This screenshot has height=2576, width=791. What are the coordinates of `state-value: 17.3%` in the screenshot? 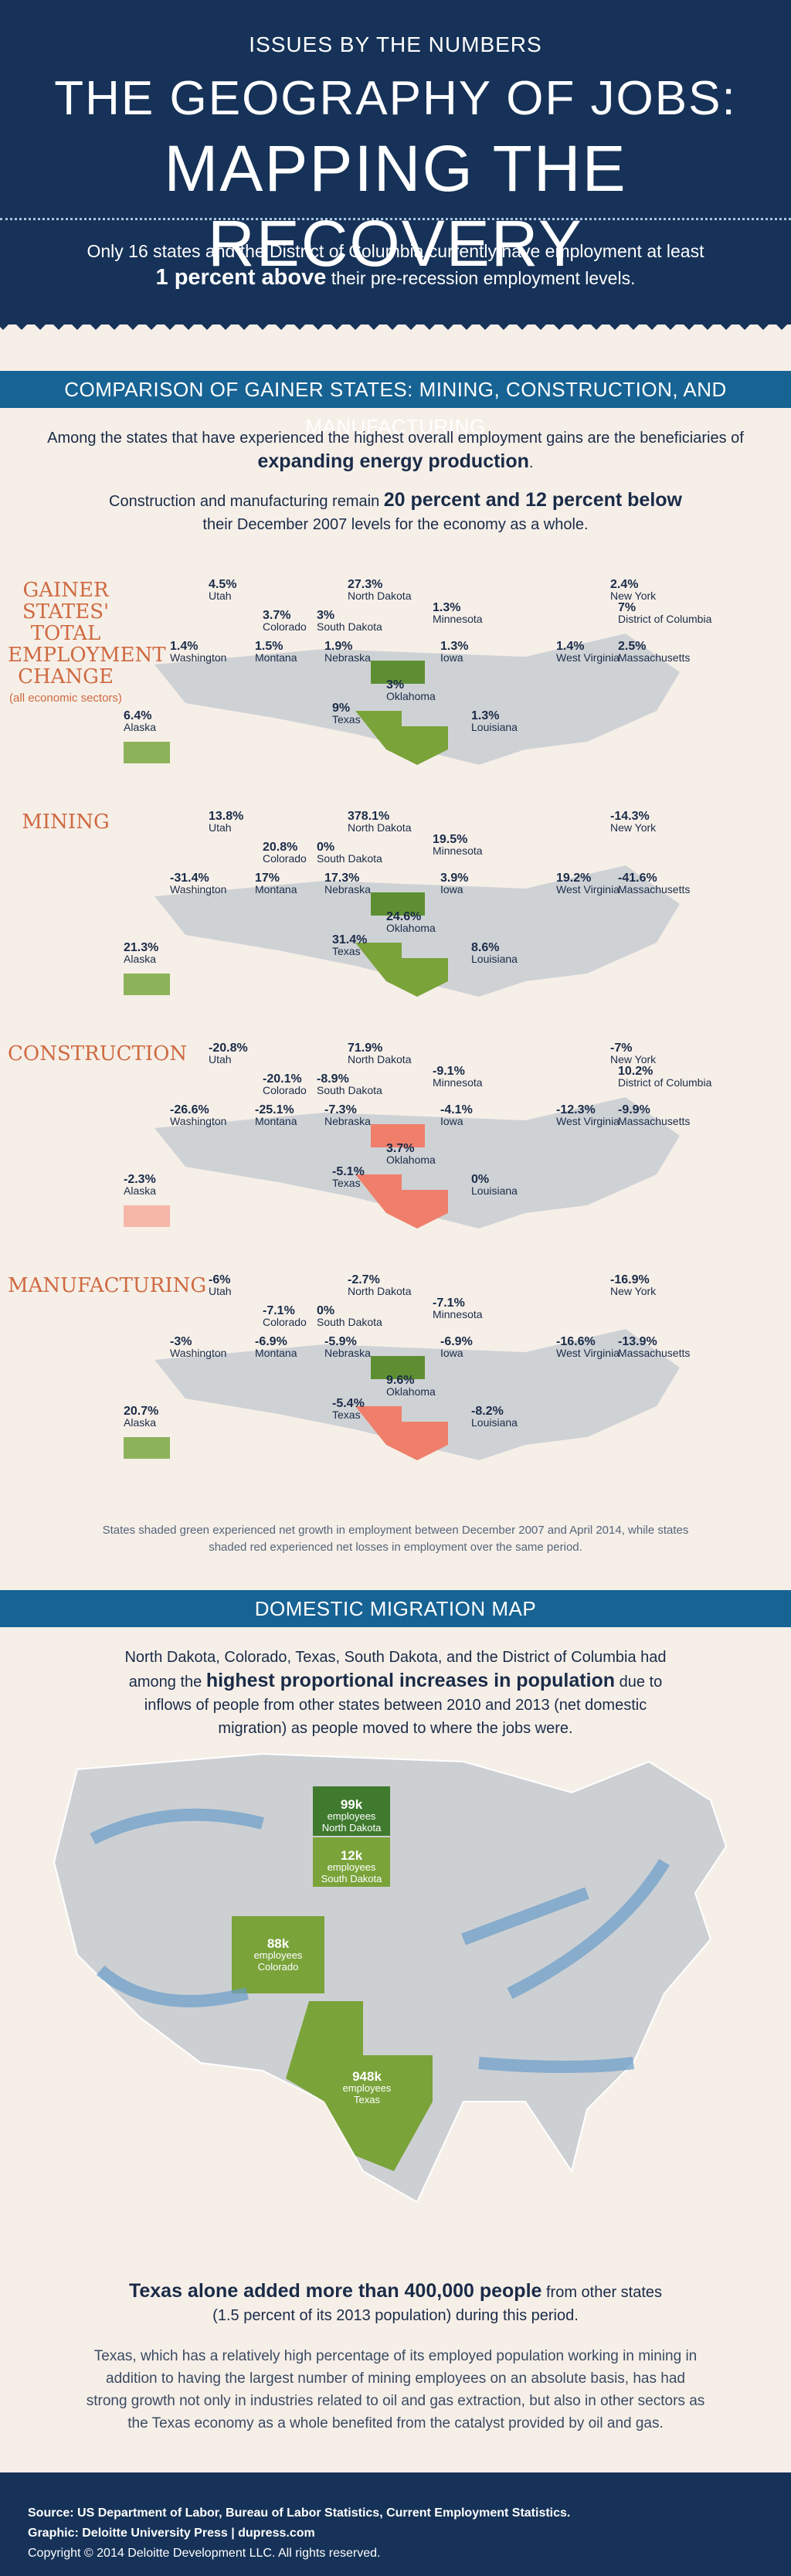 It's located at (342, 878).